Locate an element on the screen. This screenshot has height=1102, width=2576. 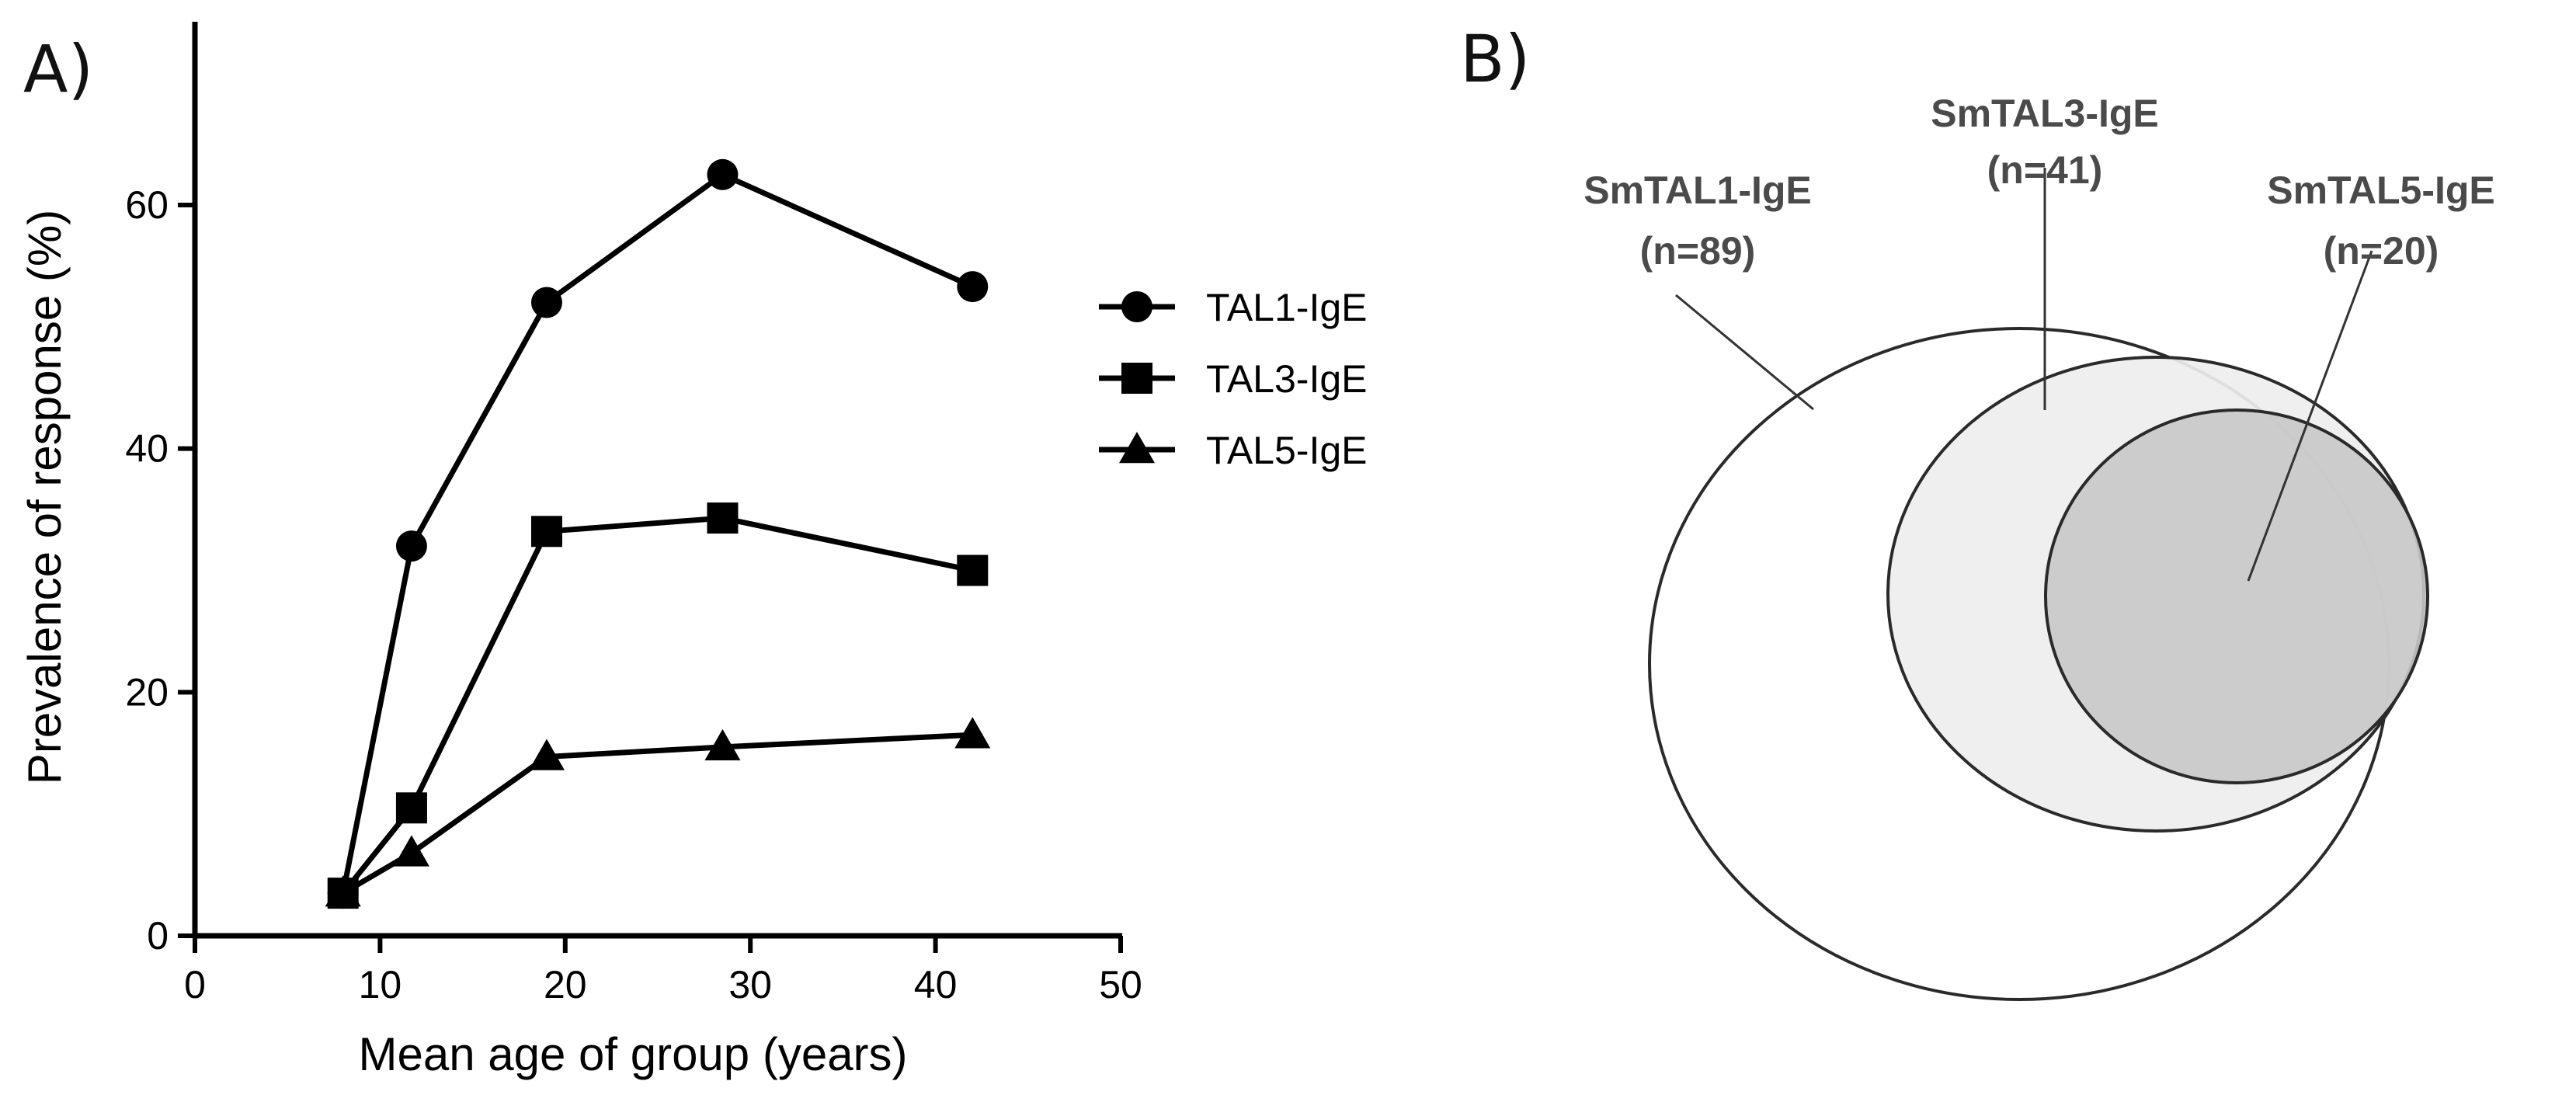
x-tick-label: 40 is located at coordinates (936, 984).